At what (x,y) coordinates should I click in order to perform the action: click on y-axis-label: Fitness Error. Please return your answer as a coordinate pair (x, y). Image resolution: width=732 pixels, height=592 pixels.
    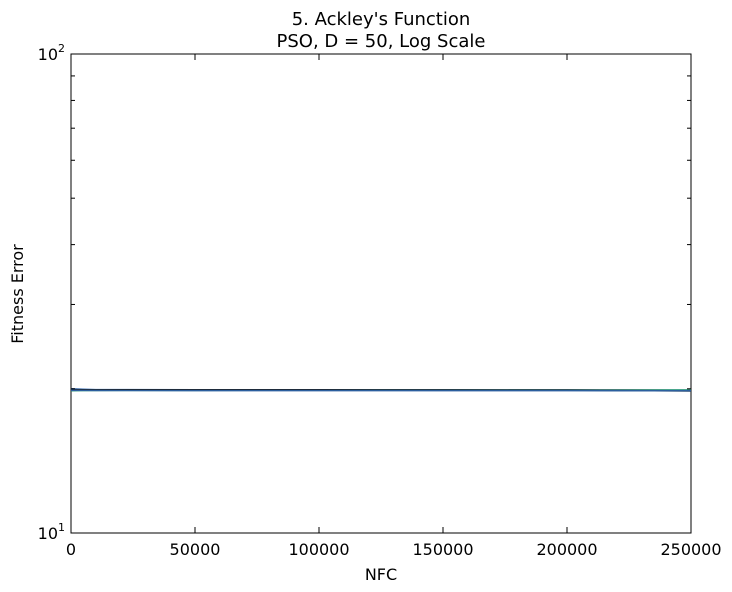
    Looking at the image, I should click on (17, 294).